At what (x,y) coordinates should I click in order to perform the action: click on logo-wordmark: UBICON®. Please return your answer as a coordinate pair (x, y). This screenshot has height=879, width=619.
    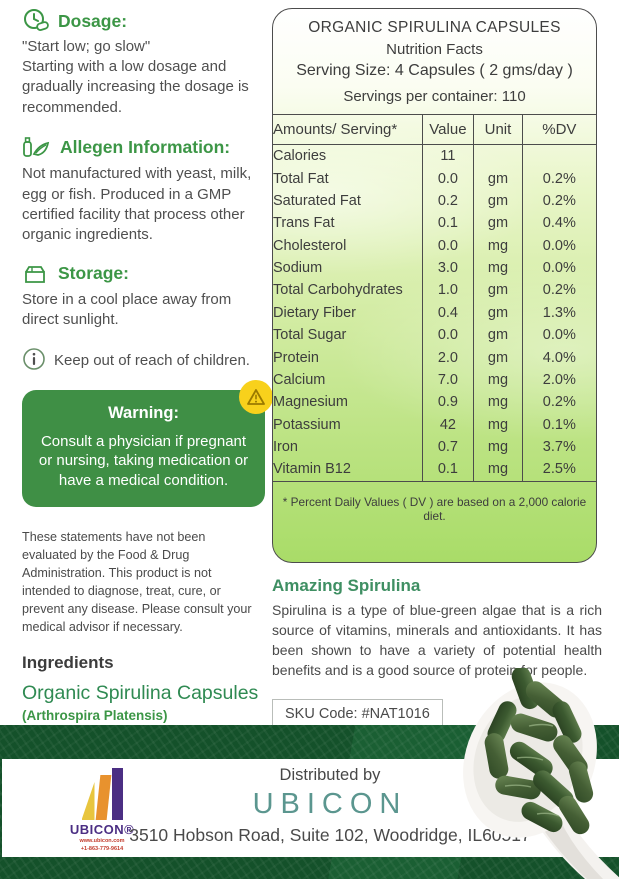
    Looking at the image, I should click on (102, 829).